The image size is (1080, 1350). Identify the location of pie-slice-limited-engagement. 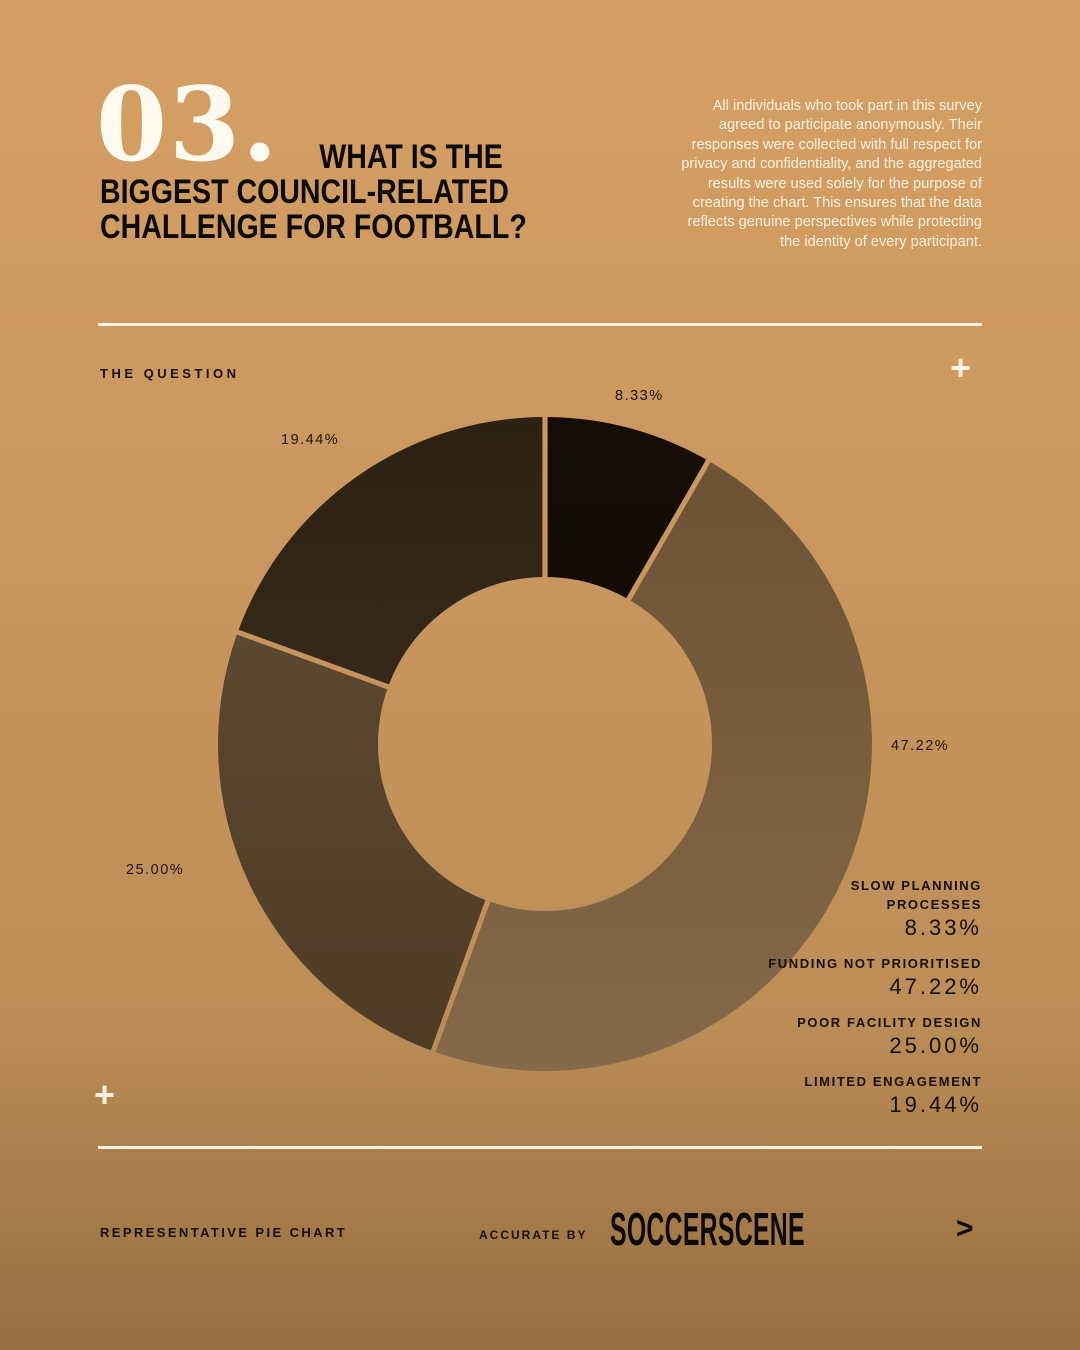
(390, 551).